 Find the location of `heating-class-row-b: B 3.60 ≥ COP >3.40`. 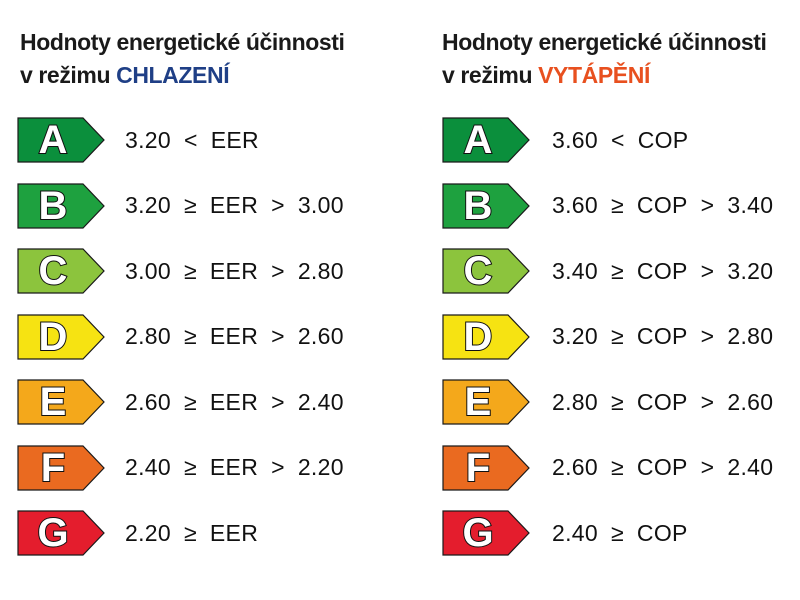

heating-class-row-b: B 3.60 ≥ COP >3.40 is located at coordinates (607, 206).